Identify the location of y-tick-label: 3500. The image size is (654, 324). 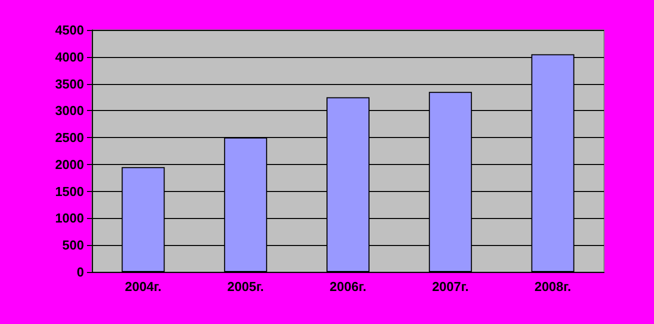
(69, 84).